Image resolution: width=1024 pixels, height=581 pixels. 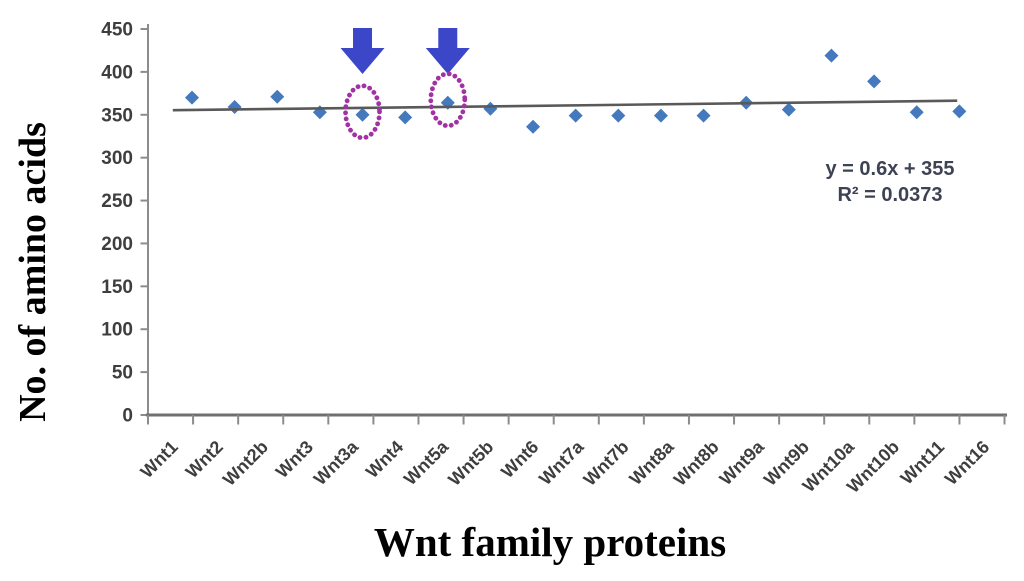 What do you see at coordinates (159, 459) in the screenshot?
I see `x-category-label: Wnt1` at bounding box center [159, 459].